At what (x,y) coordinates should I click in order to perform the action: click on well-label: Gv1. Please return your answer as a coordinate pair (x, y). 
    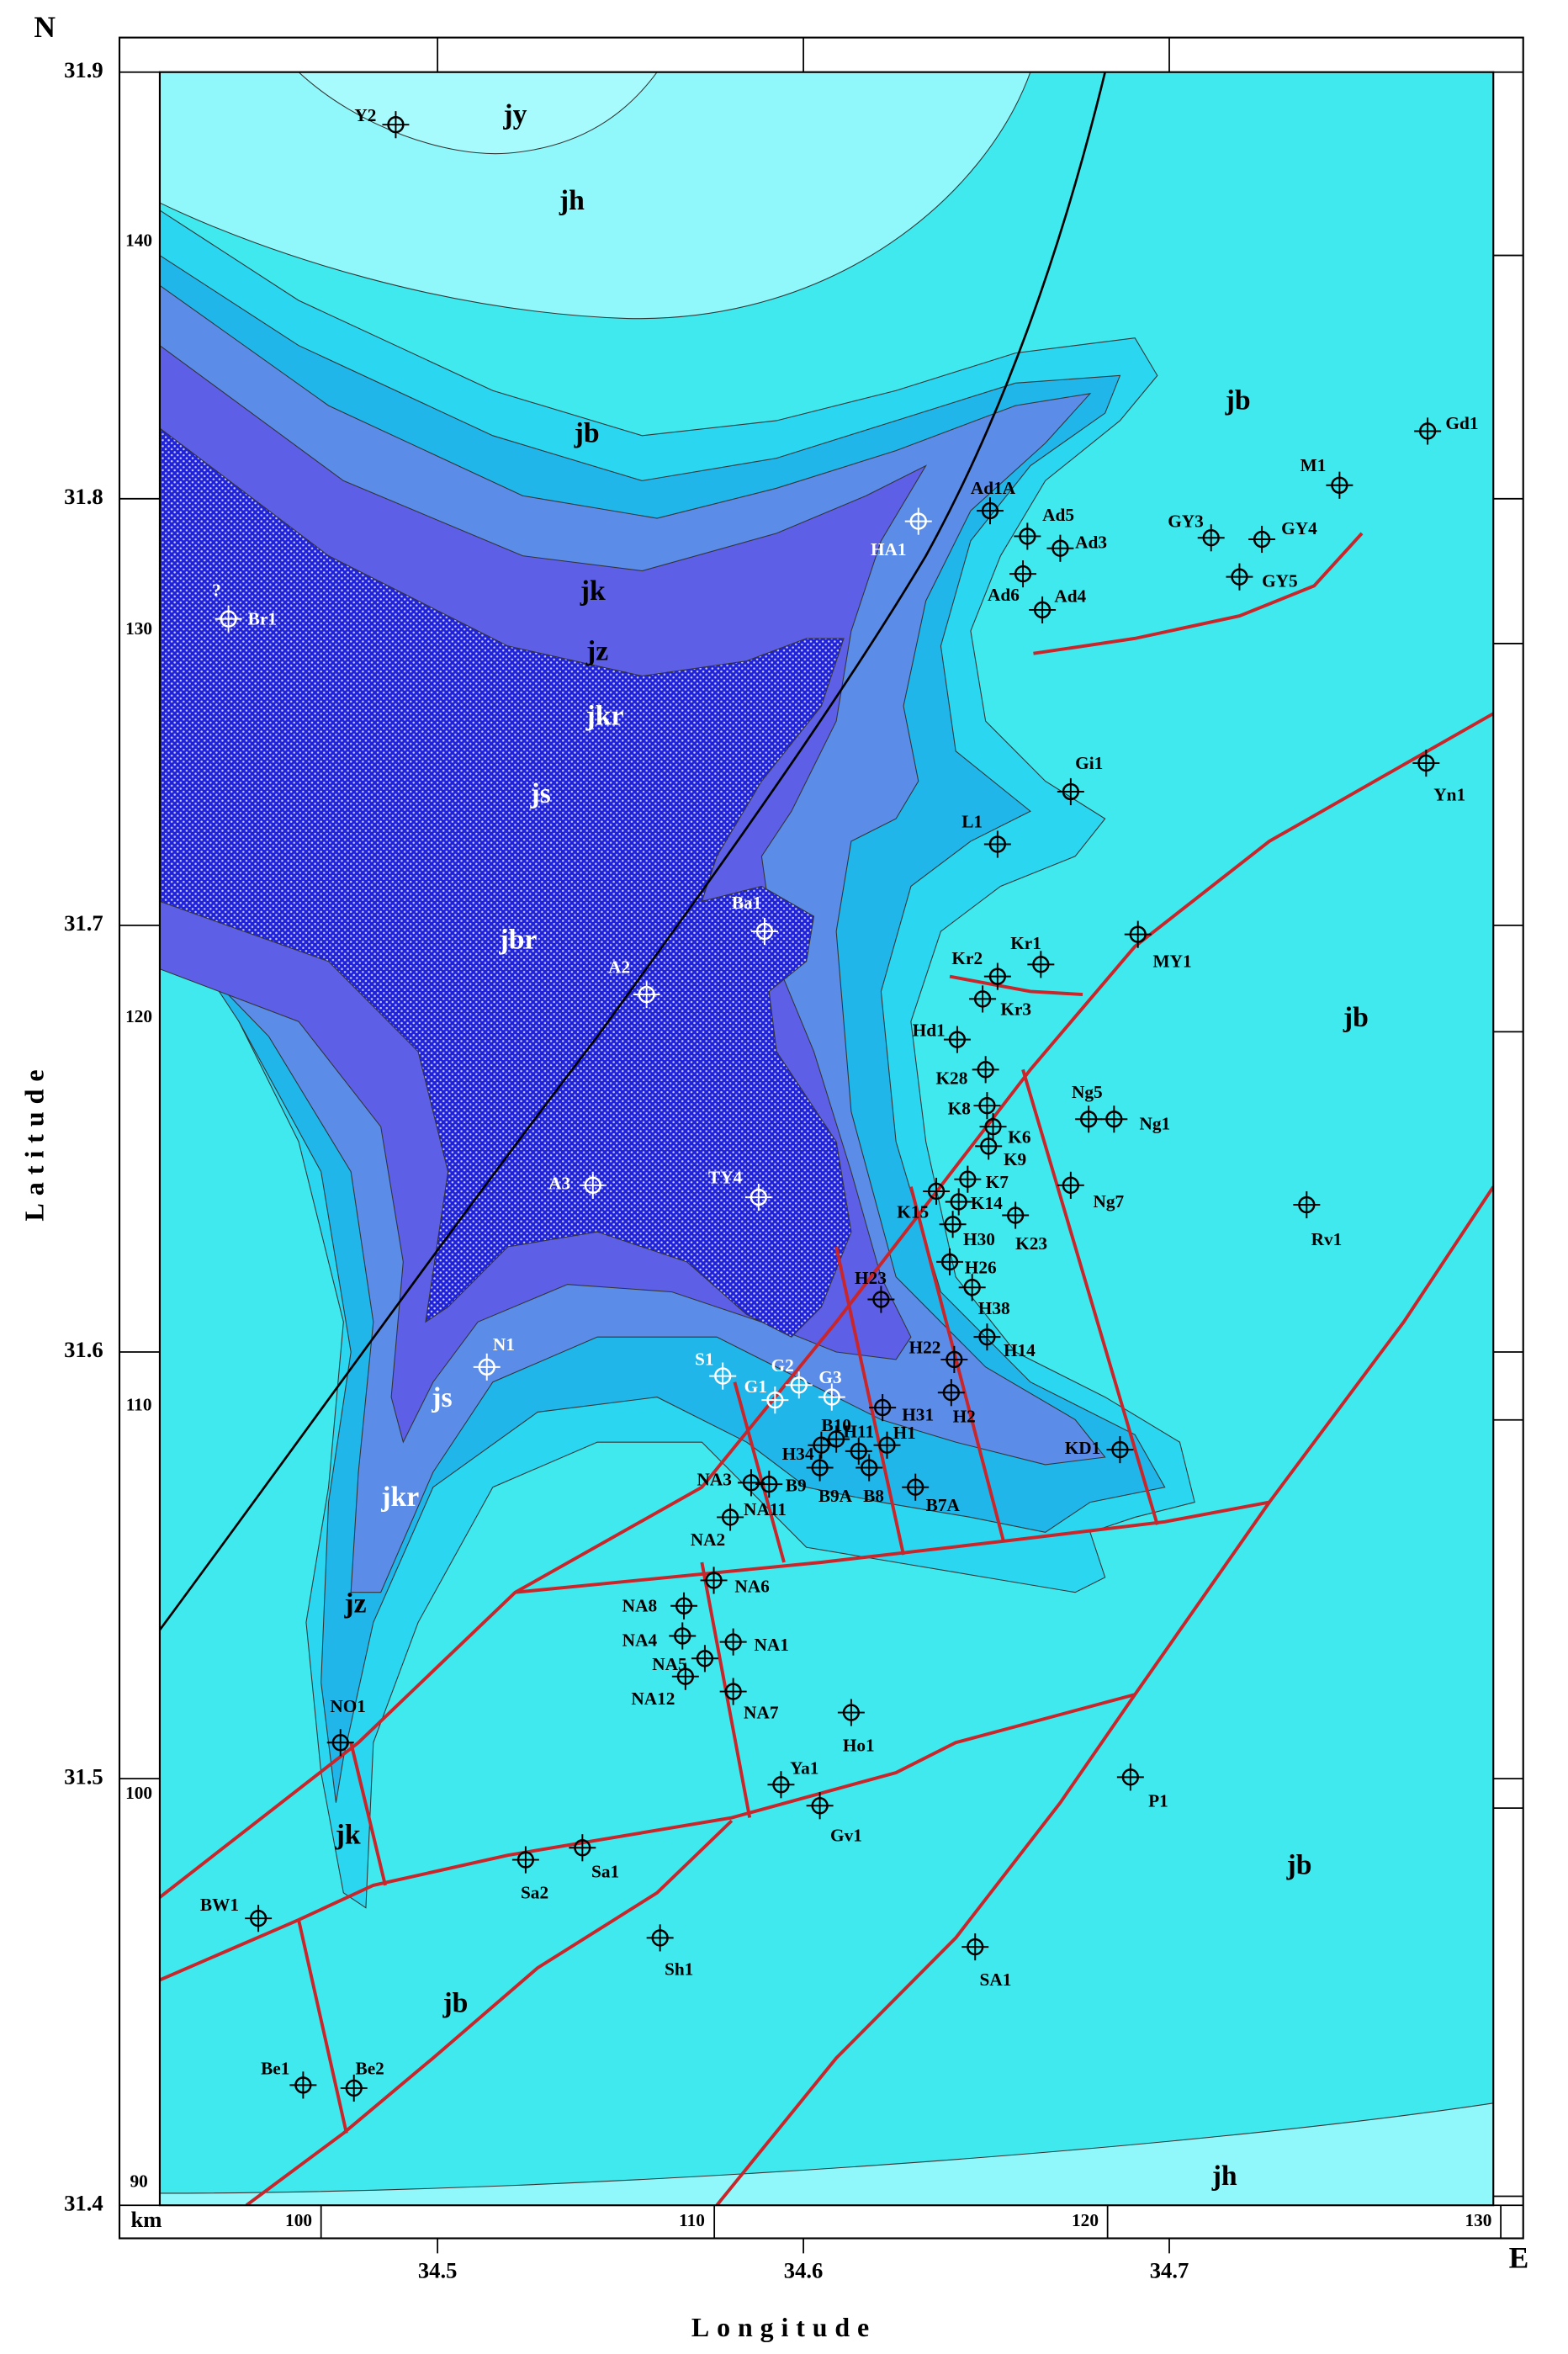
    Looking at the image, I should click on (846, 1836).